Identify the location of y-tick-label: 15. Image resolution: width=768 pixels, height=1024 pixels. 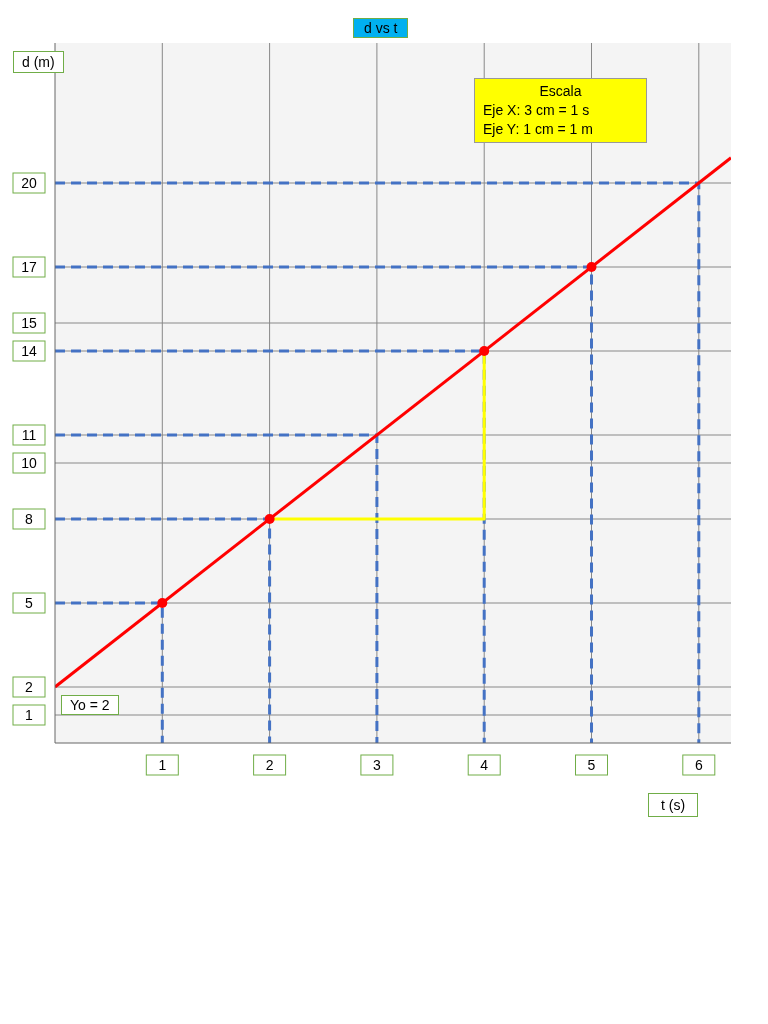
(29, 323).